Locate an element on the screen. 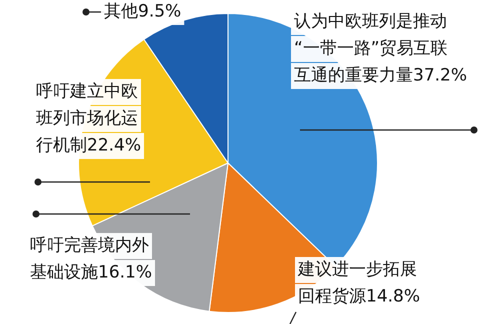  slice-label: 呼吁完善境内外基础设施16.1% is located at coordinates (91, 258).